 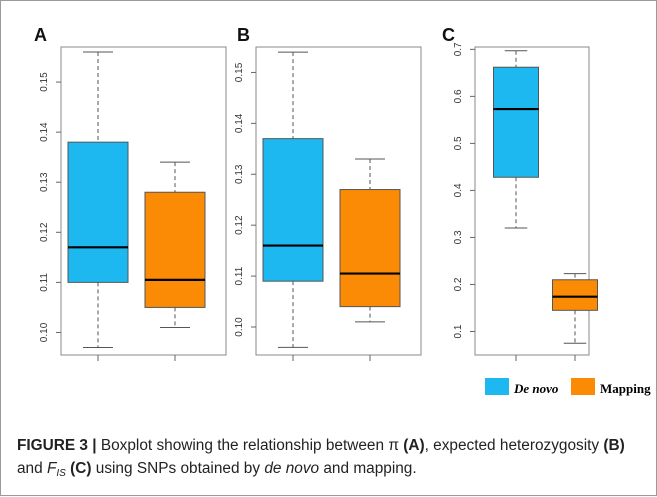 What do you see at coordinates (458, 96) in the screenshot?
I see `y-tick-label: 0.6` at bounding box center [458, 96].